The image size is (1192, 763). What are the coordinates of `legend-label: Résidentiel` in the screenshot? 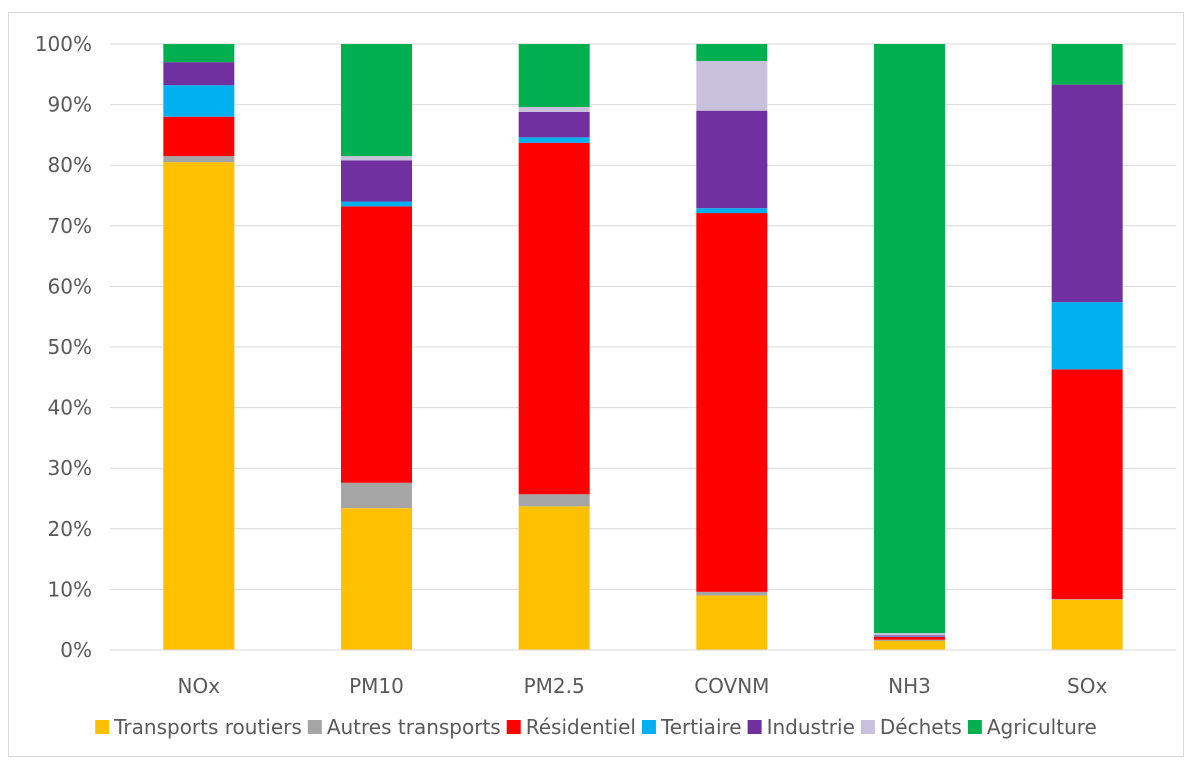 It's located at (581, 727).